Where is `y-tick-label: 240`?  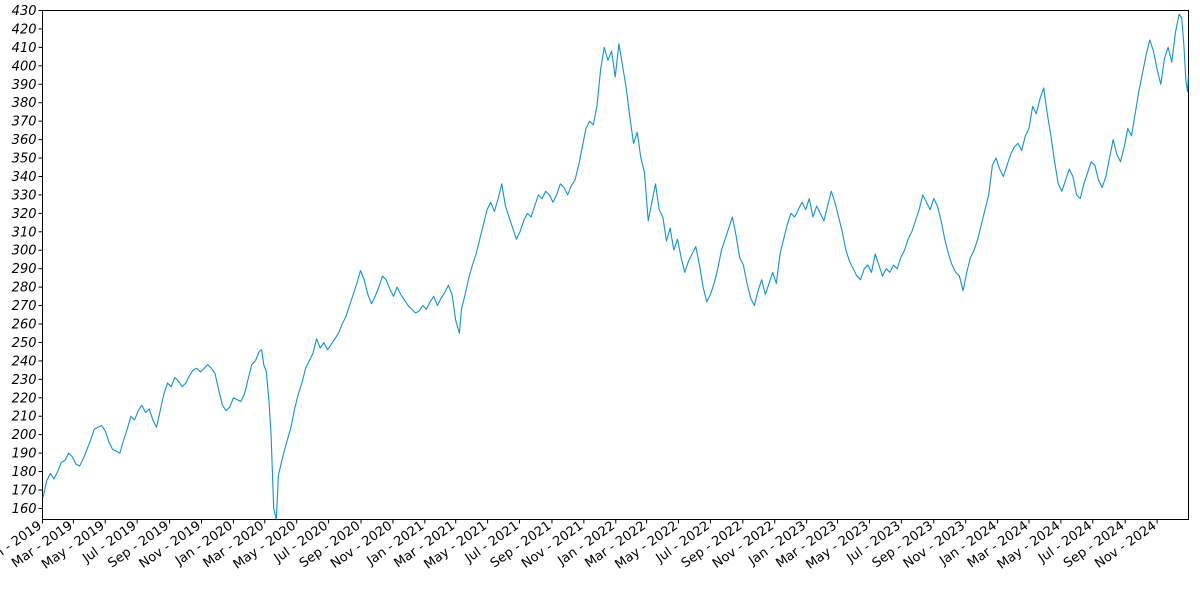 y-tick-label: 240 is located at coordinates (24, 361).